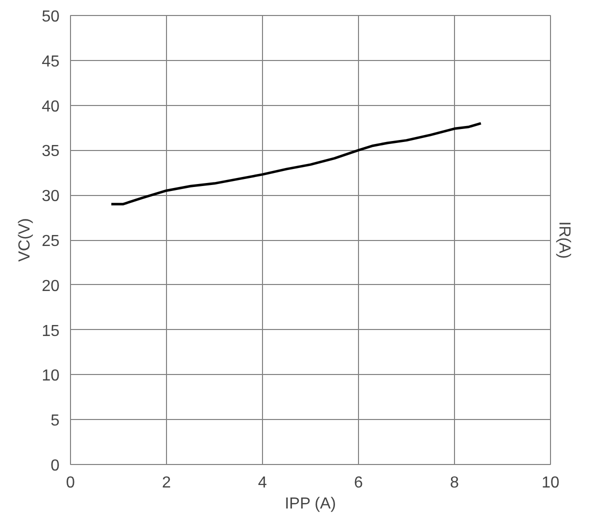 The width and height of the screenshot is (600, 519). What do you see at coordinates (455, 483) in the screenshot?
I see `x-tick-label: 8` at bounding box center [455, 483].